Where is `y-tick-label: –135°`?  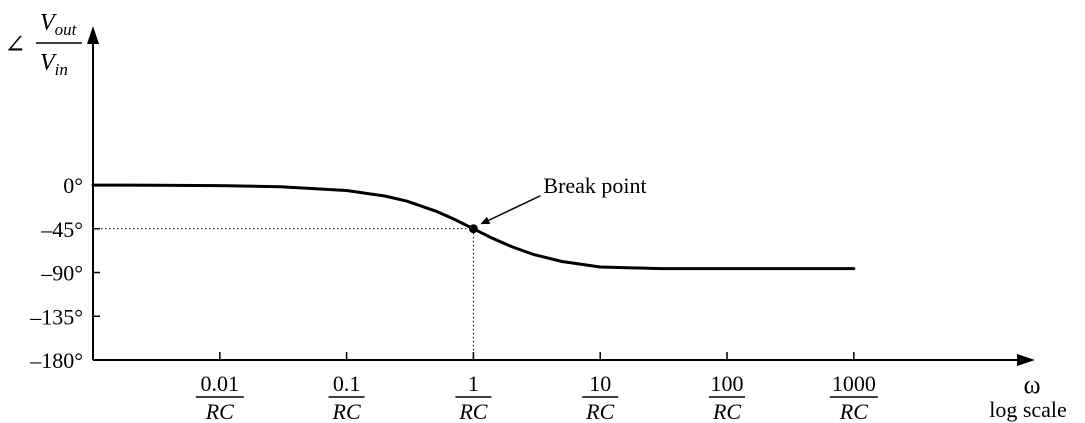 y-tick-label: –135° is located at coordinates (56, 316).